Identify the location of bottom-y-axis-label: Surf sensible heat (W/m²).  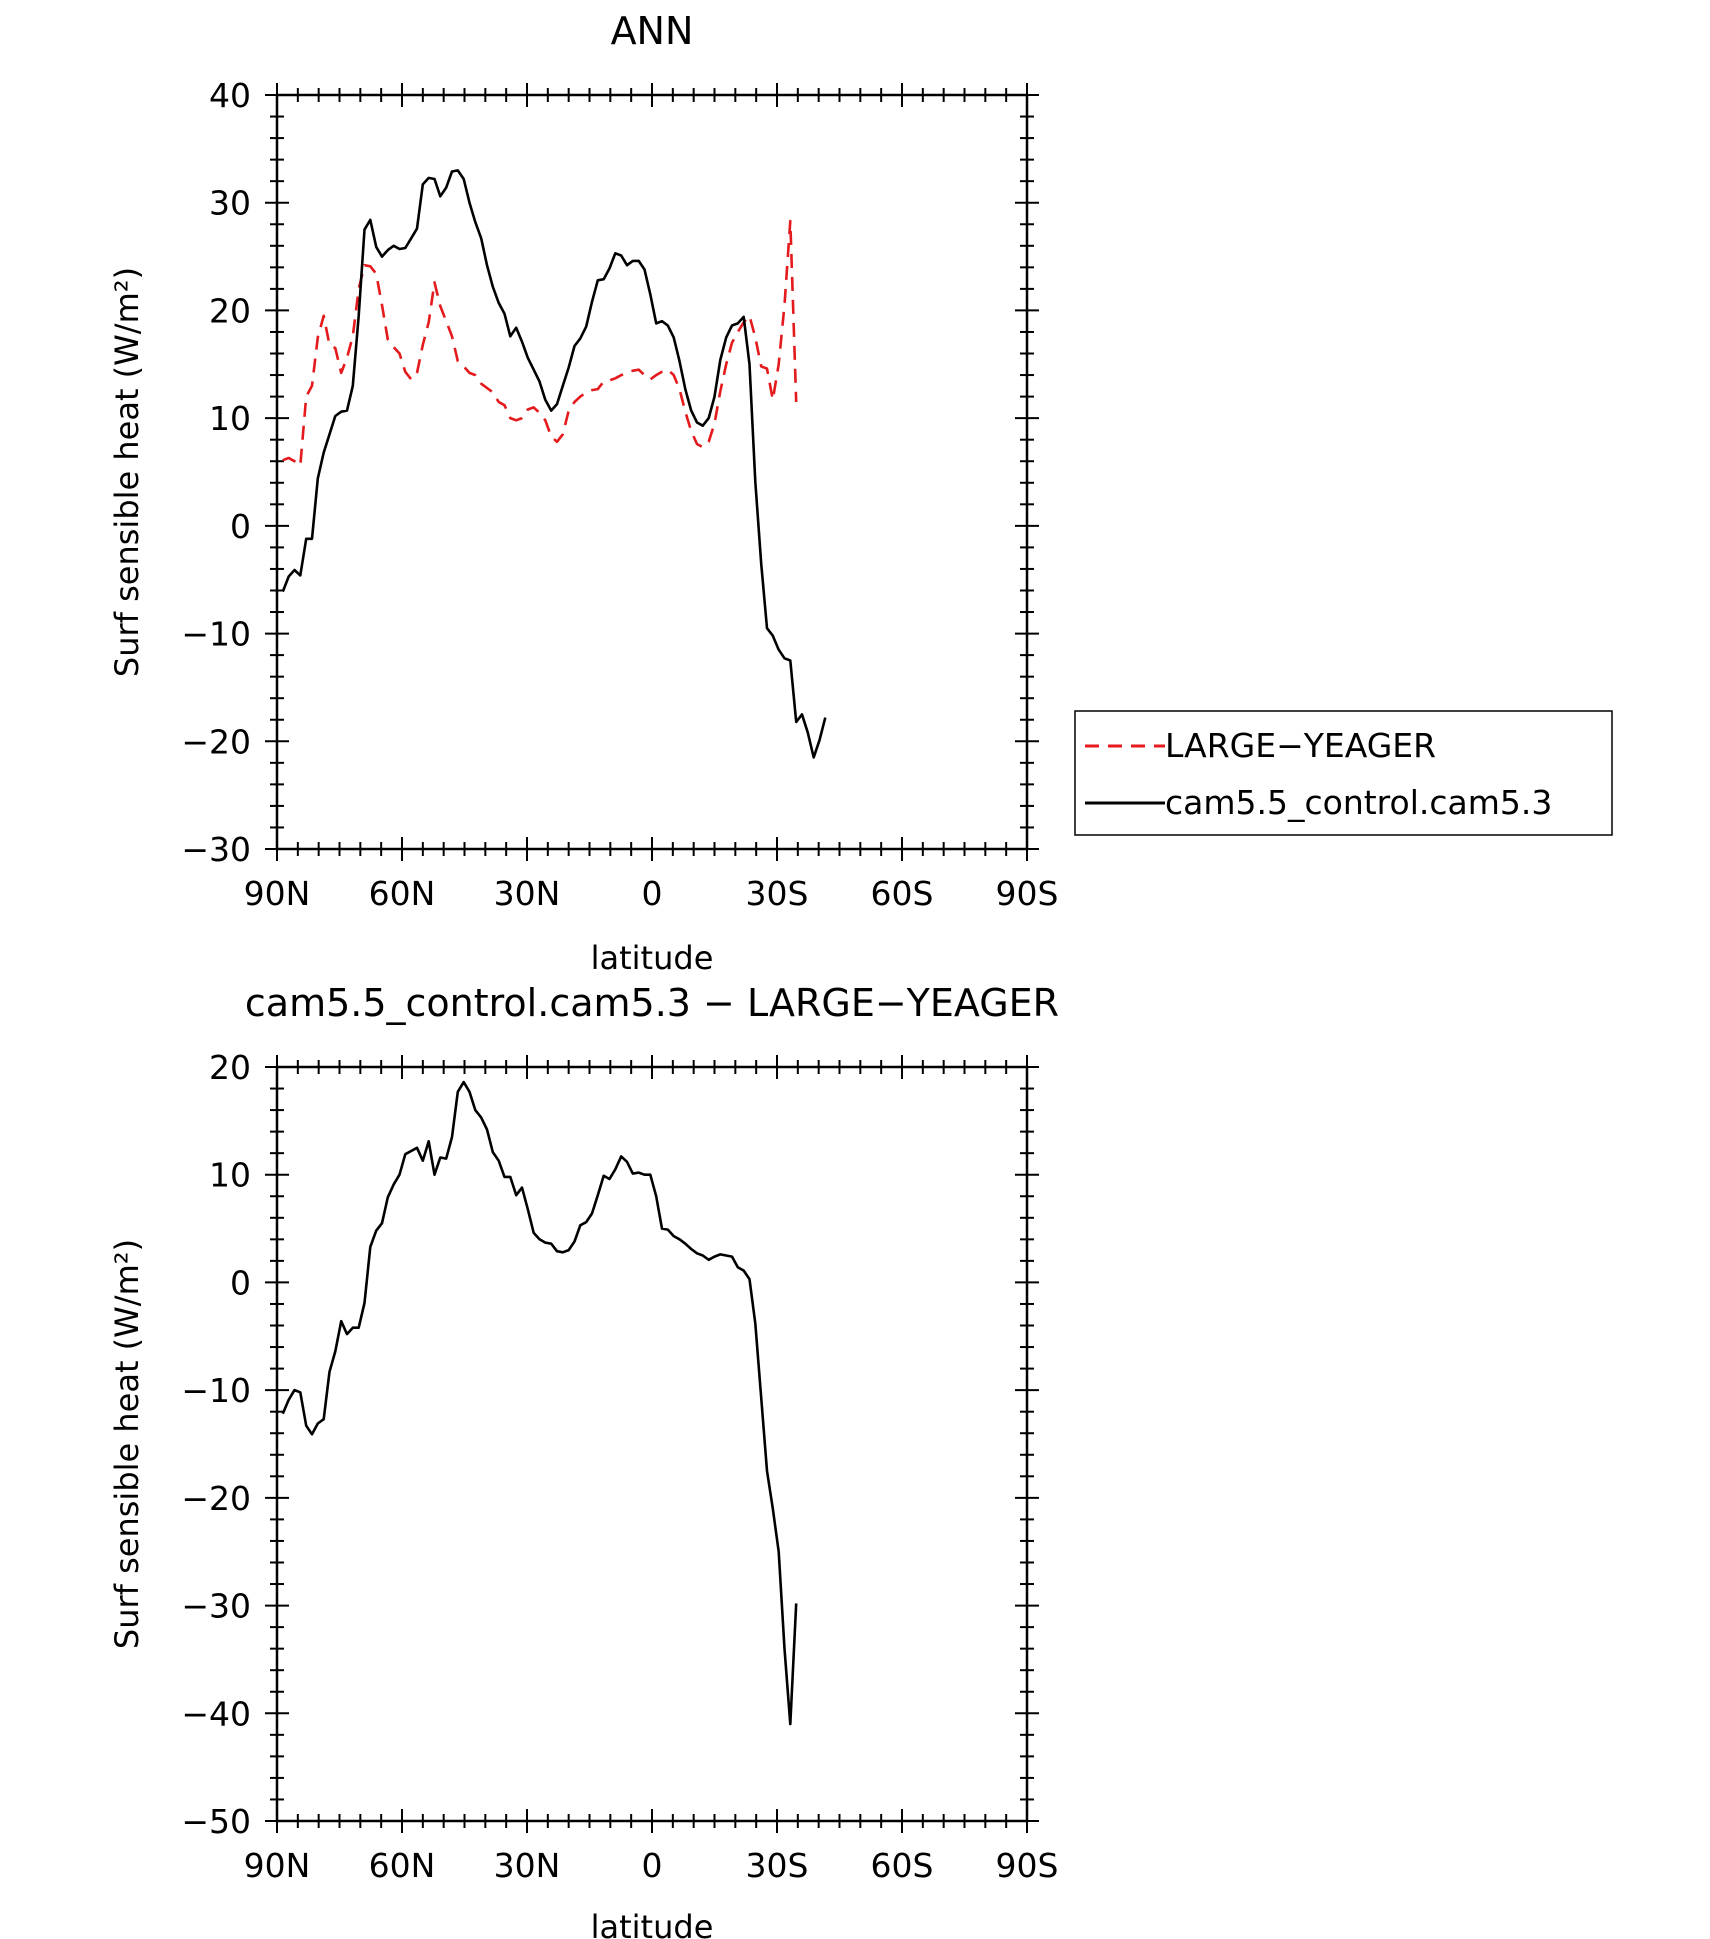
(127, 1444).